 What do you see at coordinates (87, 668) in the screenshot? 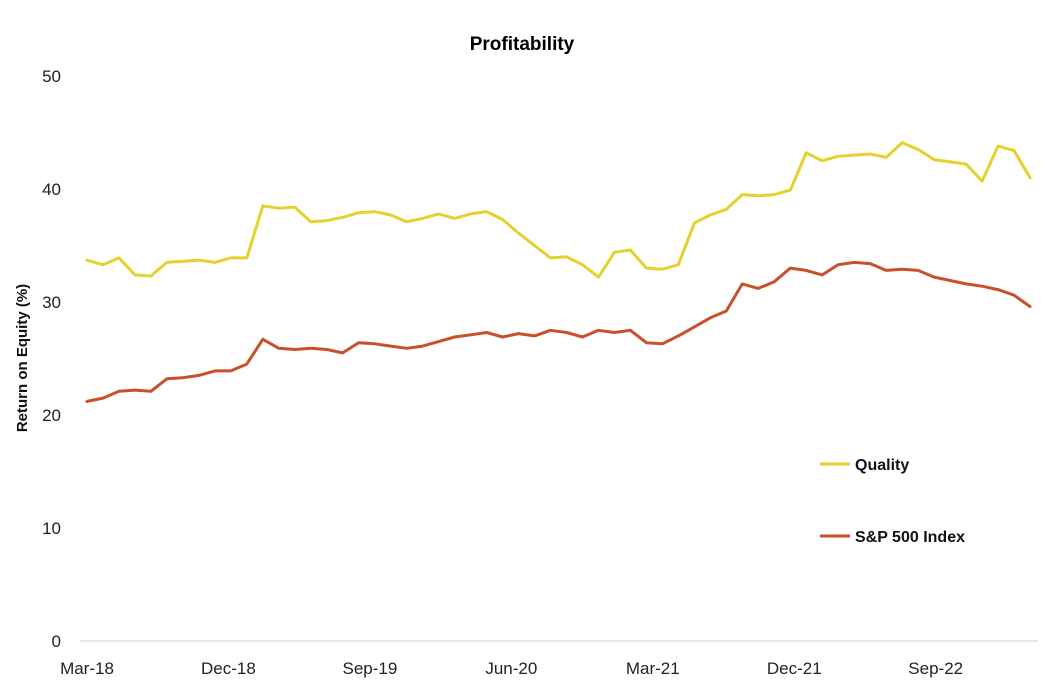
I see `x-tick-label: Mar-18` at bounding box center [87, 668].